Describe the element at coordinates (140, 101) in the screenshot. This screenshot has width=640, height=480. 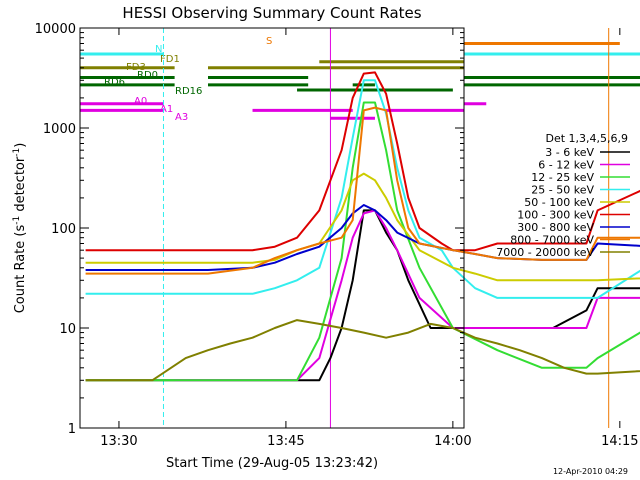
I see `flag-bar-label: A0` at that location.